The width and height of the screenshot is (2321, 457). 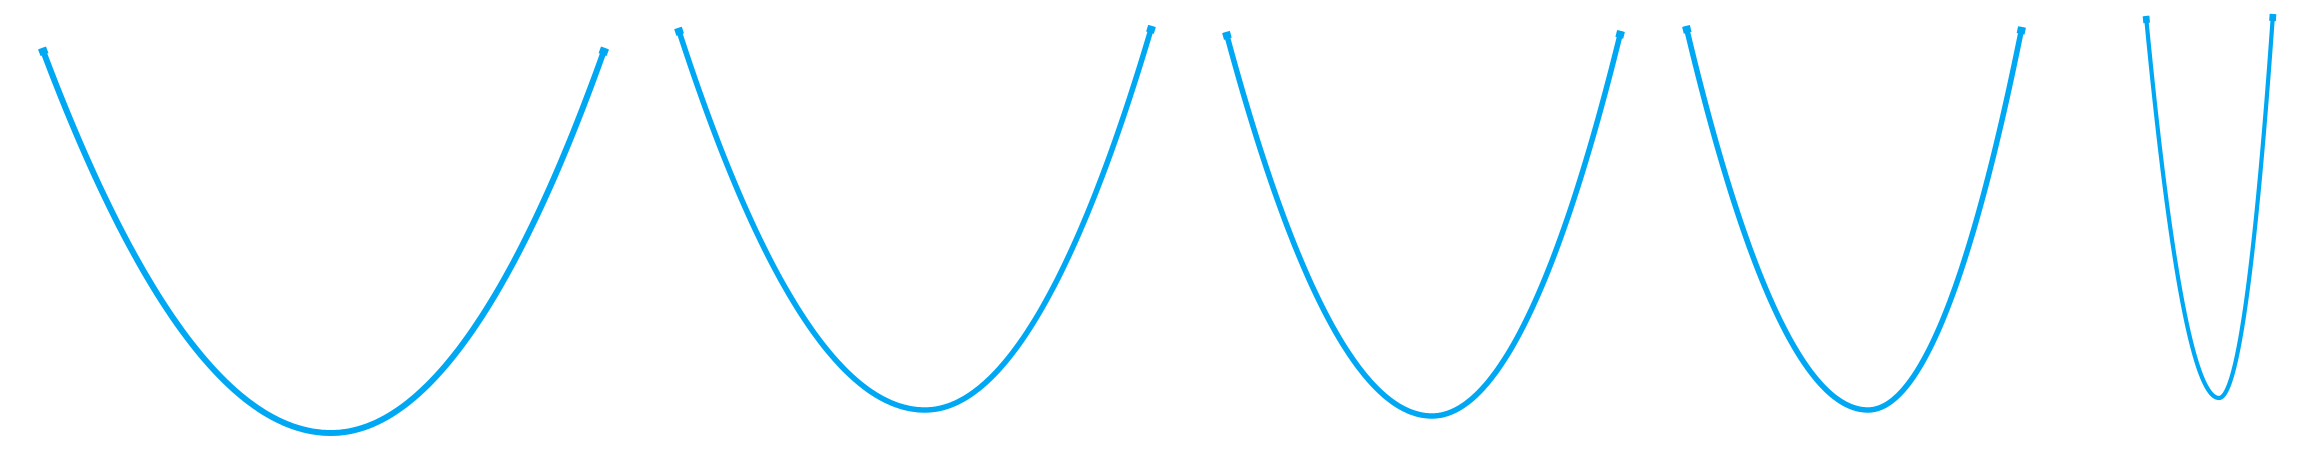 I want to click on curve-4-left-endpoint, so click(x=1687, y=29).